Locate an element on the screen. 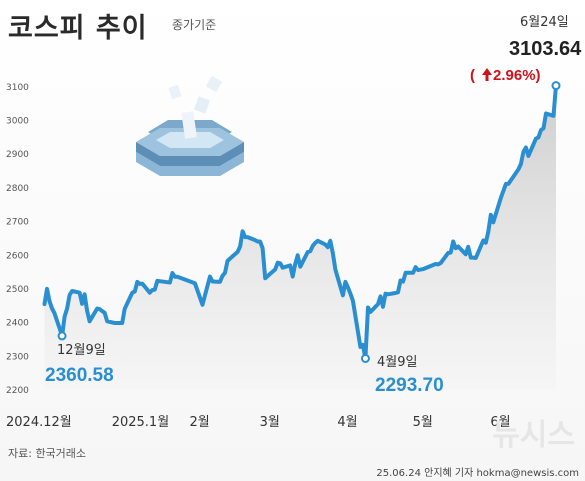 The height and width of the screenshot is (481, 585). x-tick-label: 2025.1월 is located at coordinates (140, 422).